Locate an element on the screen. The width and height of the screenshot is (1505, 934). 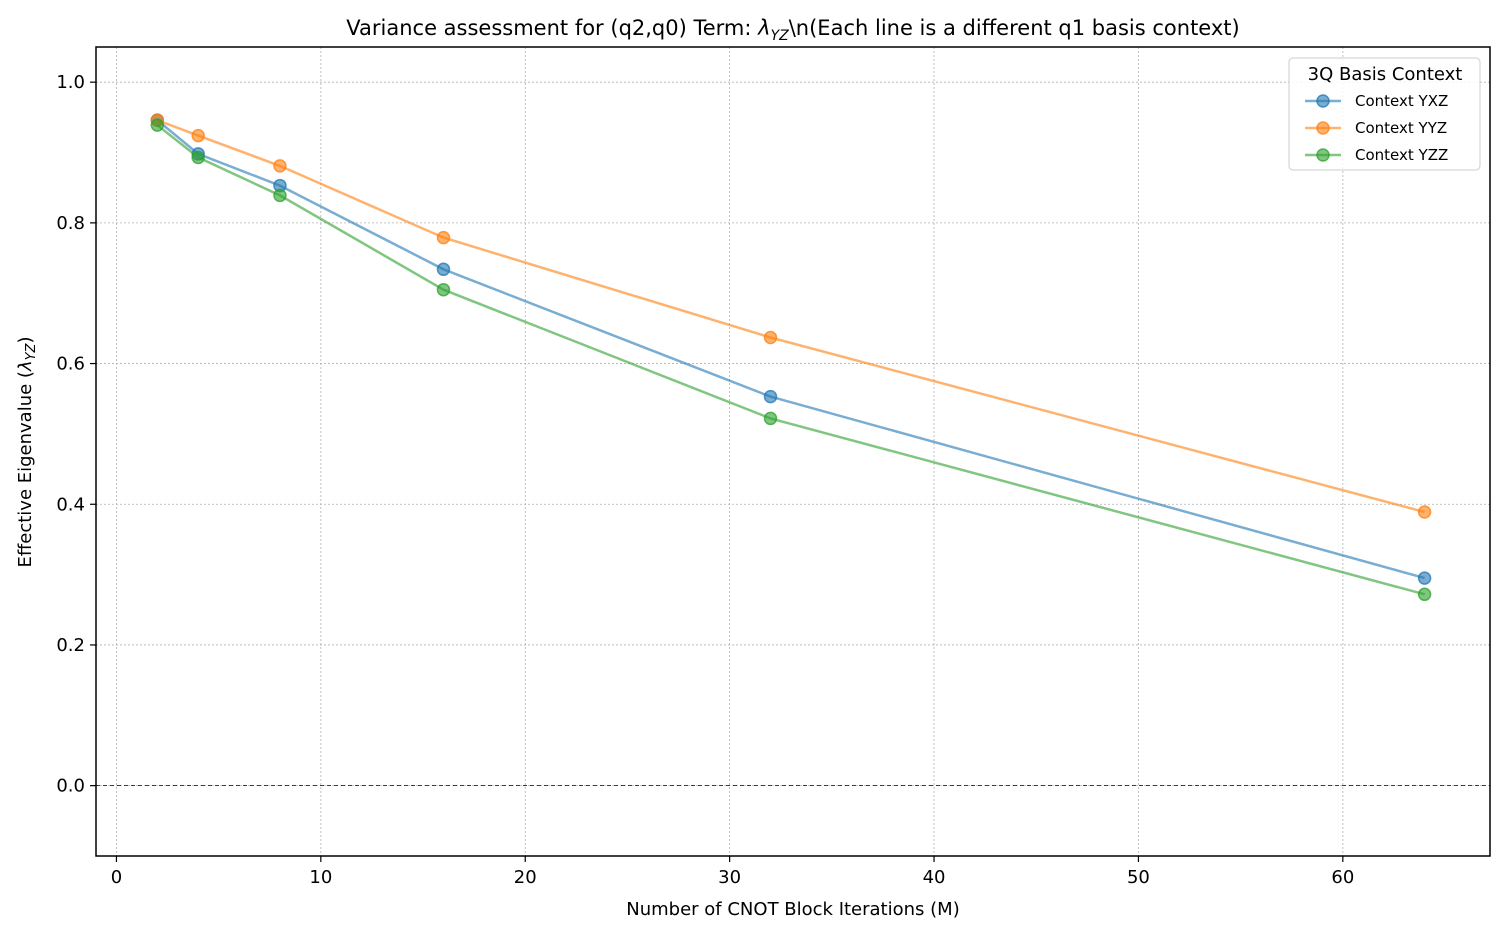
legend-box is located at coordinates (1384, 114).